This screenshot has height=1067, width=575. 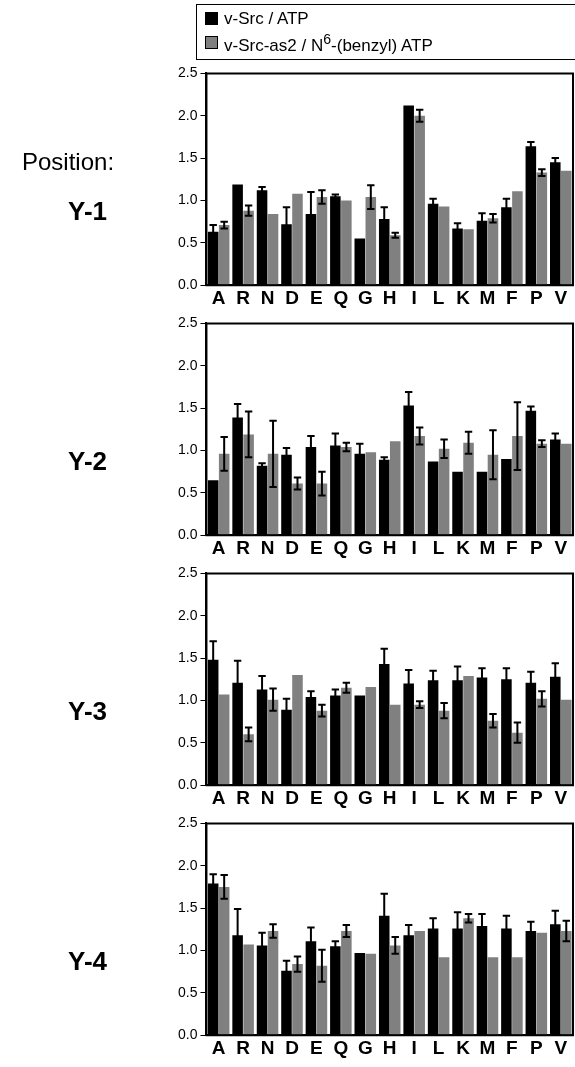 I want to click on text: Y-1, so click(x=87, y=211).